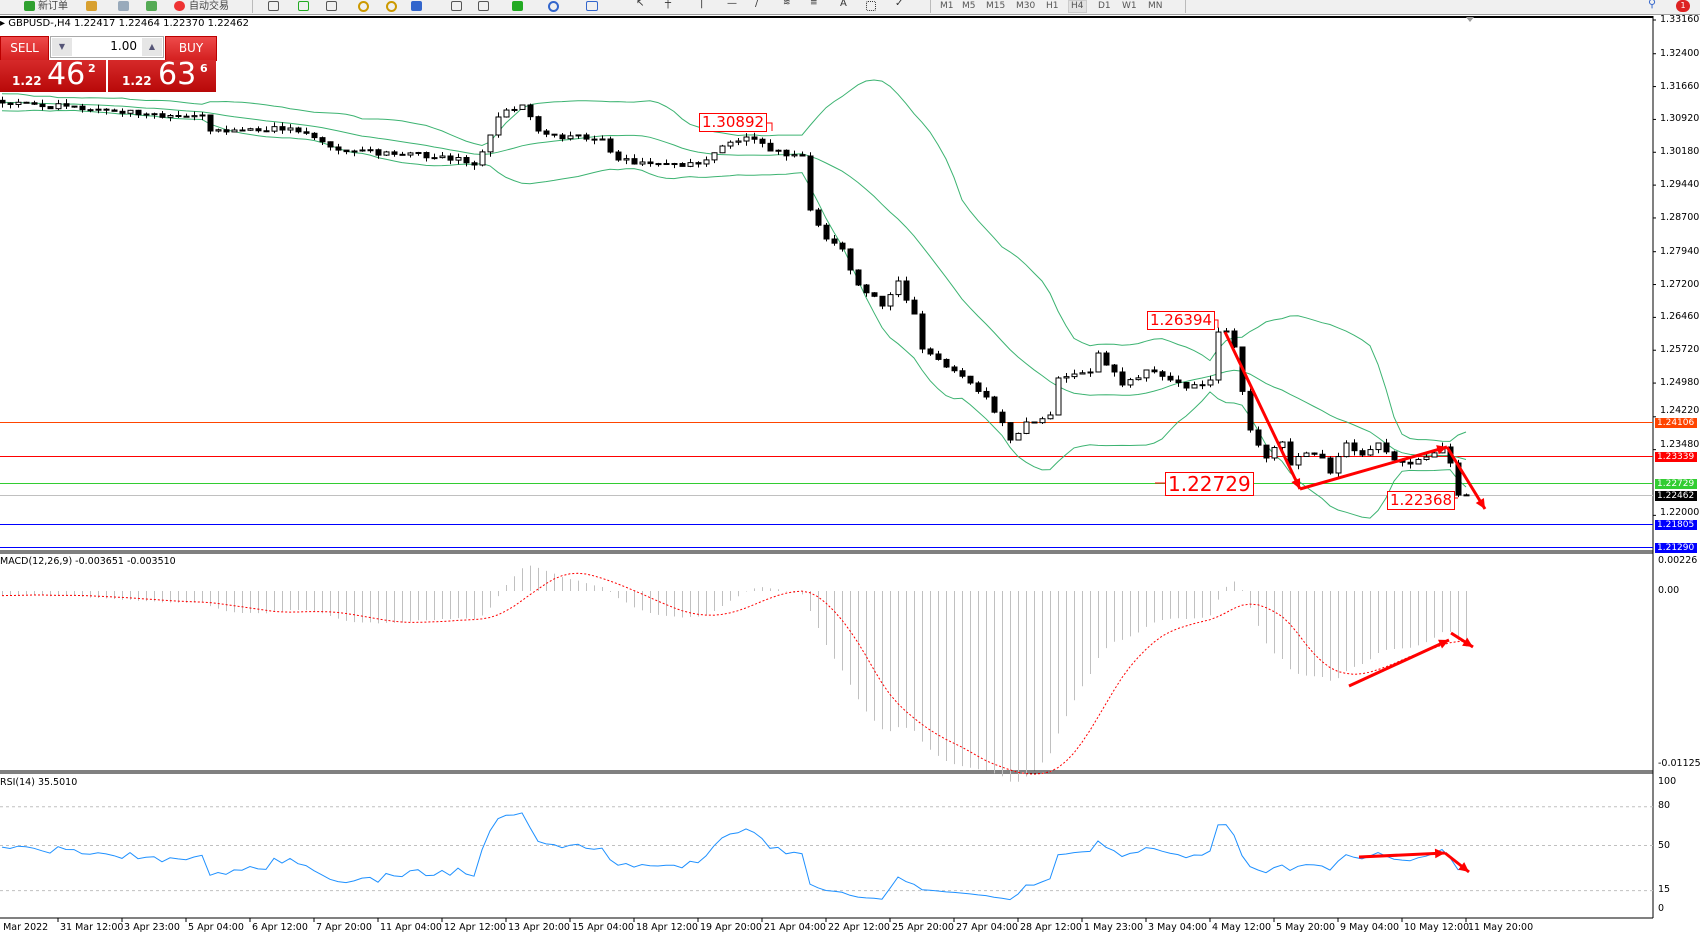 The height and width of the screenshot is (936, 1700). Describe the element at coordinates (640, 4) in the screenshot. I see `cursor-icon: ↖` at that location.